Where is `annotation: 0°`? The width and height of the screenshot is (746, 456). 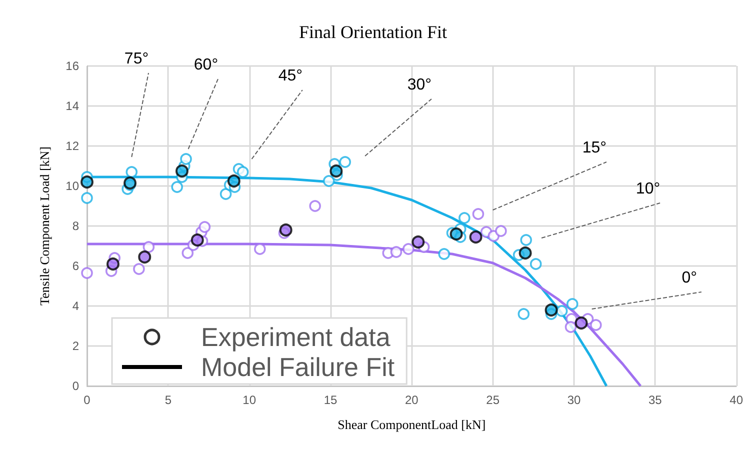
annotation: 0° is located at coordinates (690, 278).